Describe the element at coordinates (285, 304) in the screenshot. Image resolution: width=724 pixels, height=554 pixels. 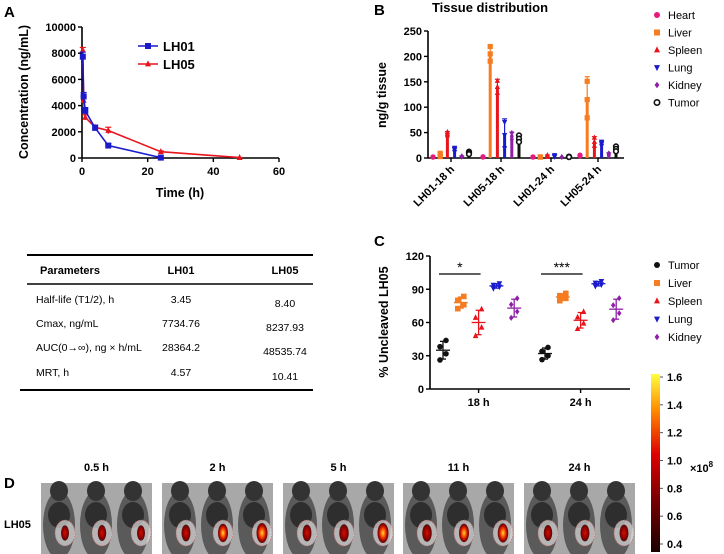
I see `table-cell-lh05: 8.40` at that location.